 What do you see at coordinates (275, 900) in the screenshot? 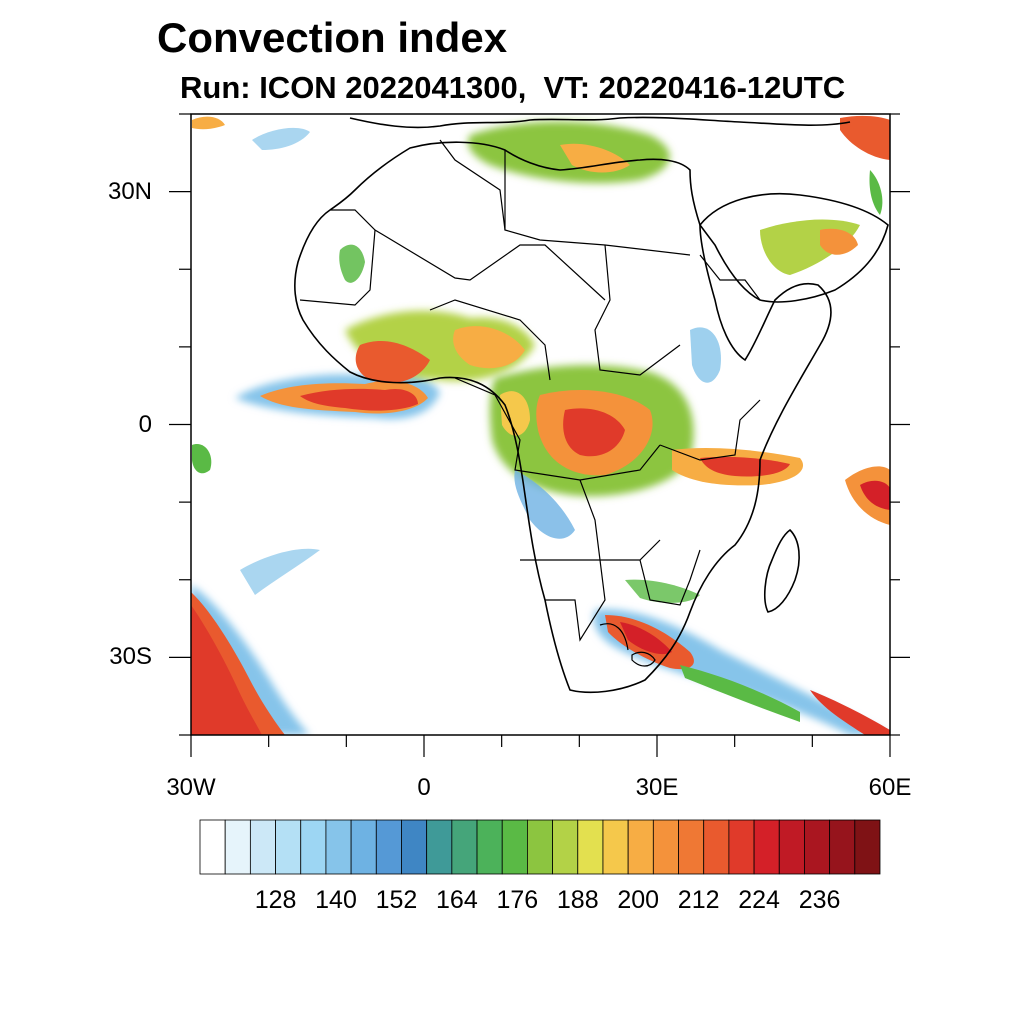
I see `colorbar-tick-label: 128` at bounding box center [275, 900].